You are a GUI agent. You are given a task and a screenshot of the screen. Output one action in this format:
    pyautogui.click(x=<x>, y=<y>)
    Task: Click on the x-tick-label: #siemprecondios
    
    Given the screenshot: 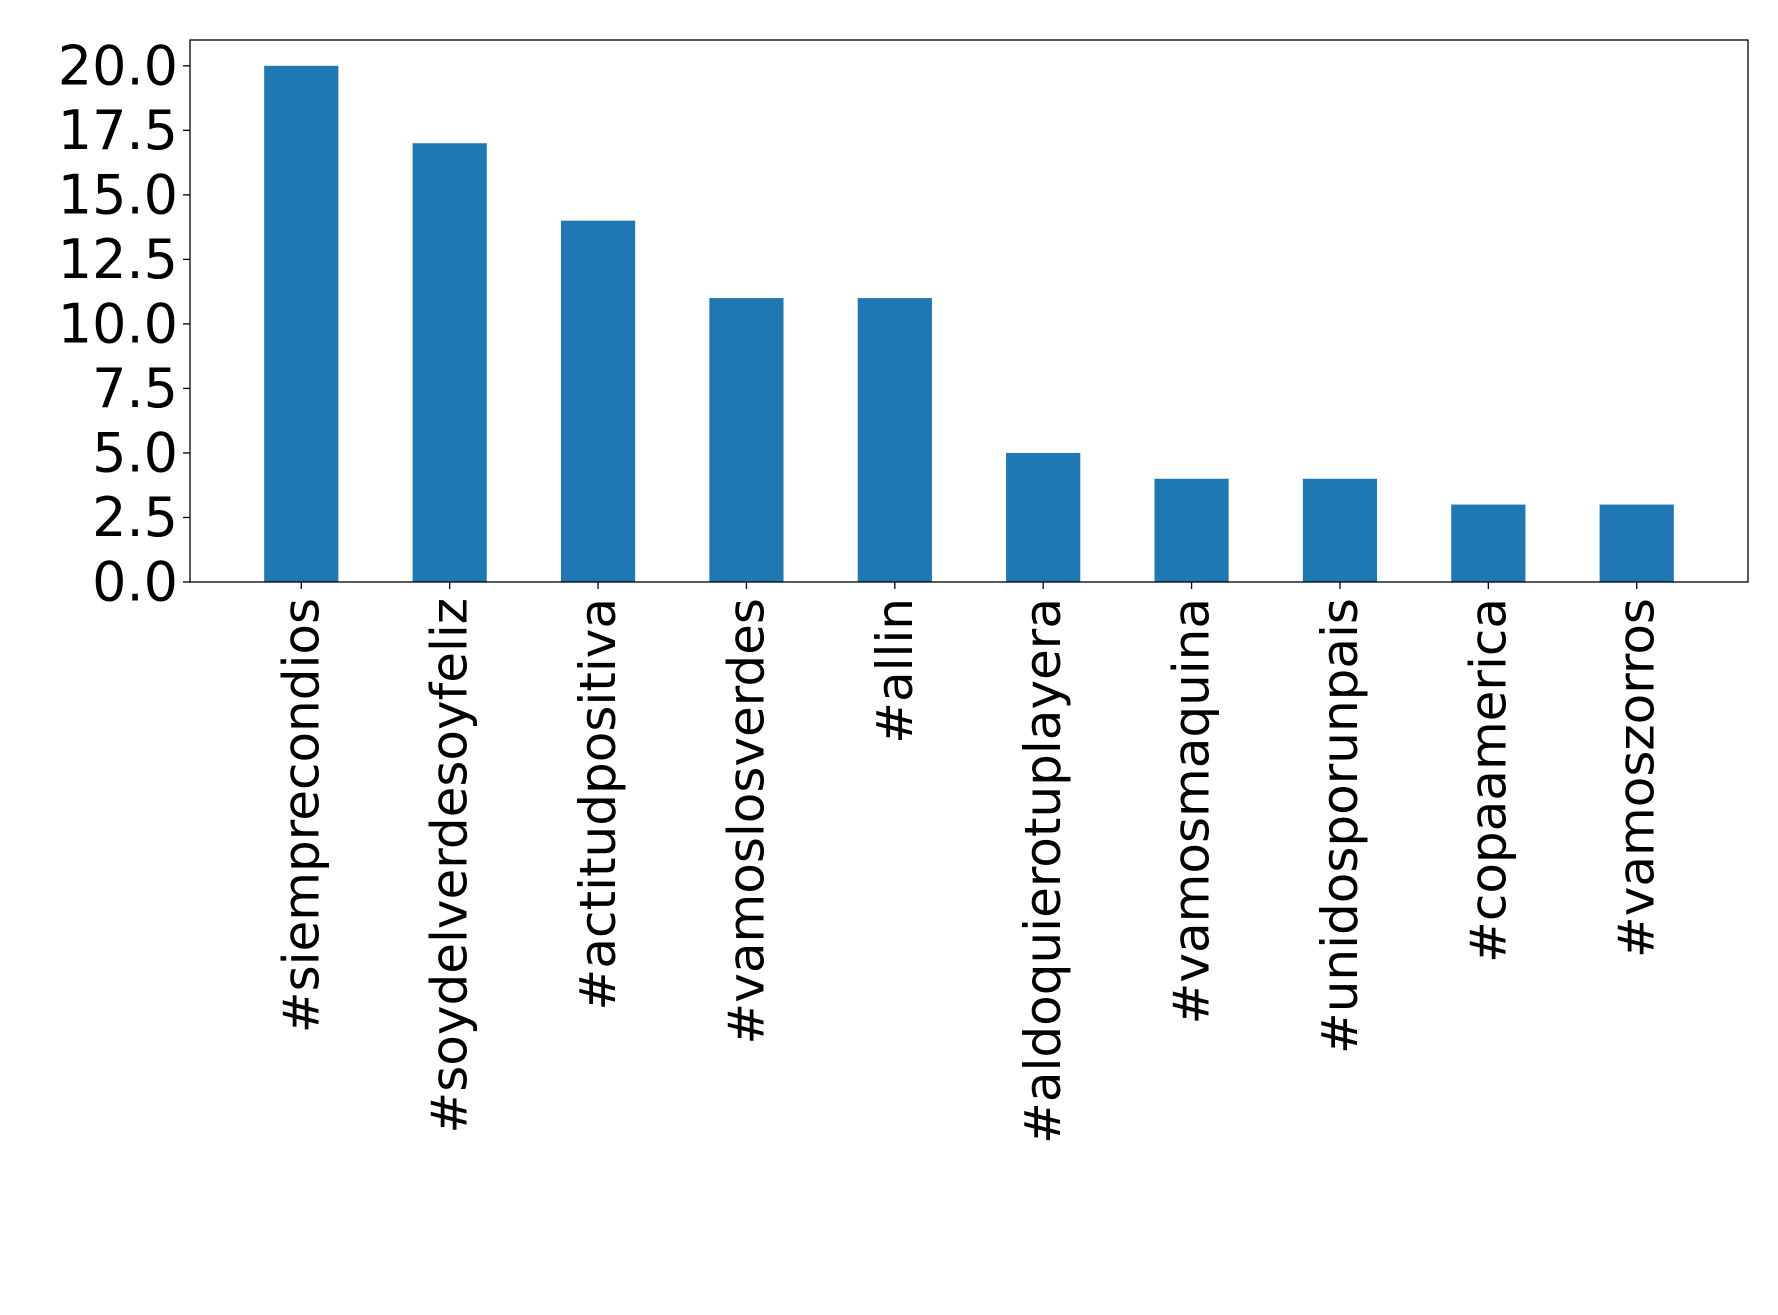 What is the action you would take?
    pyautogui.click(x=301, y=815)
    